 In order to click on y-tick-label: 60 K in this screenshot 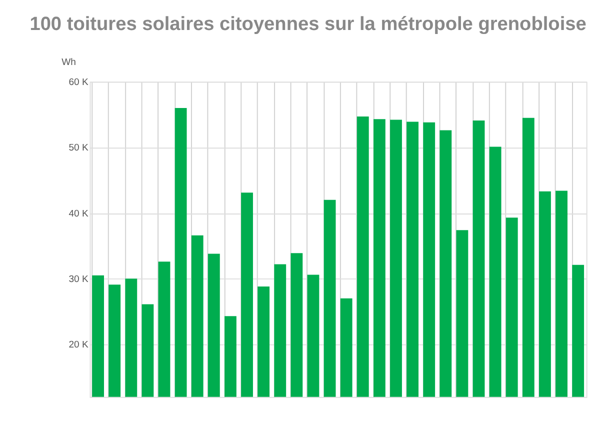, I will do `click(78, 82)`.